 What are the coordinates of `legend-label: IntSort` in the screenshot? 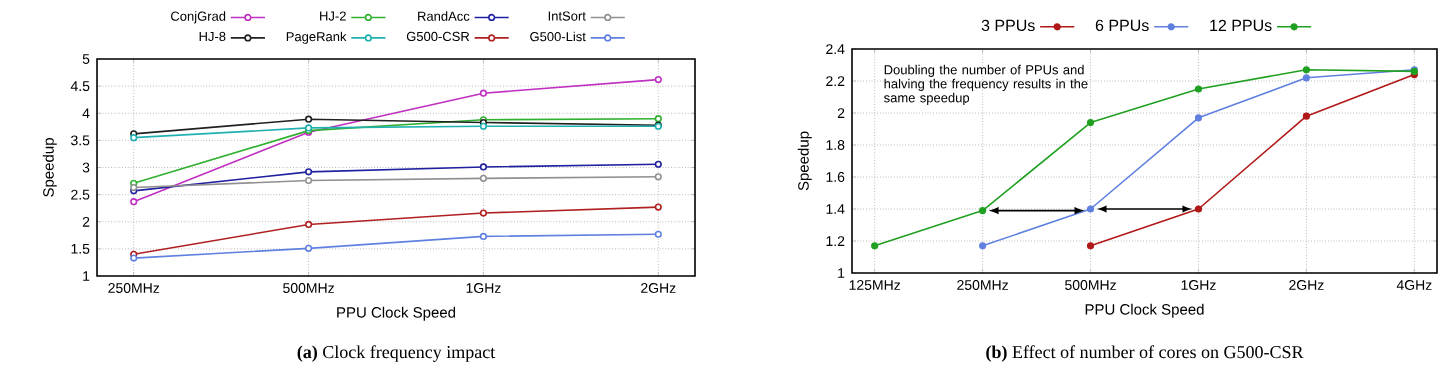 It's located at (567, 16).